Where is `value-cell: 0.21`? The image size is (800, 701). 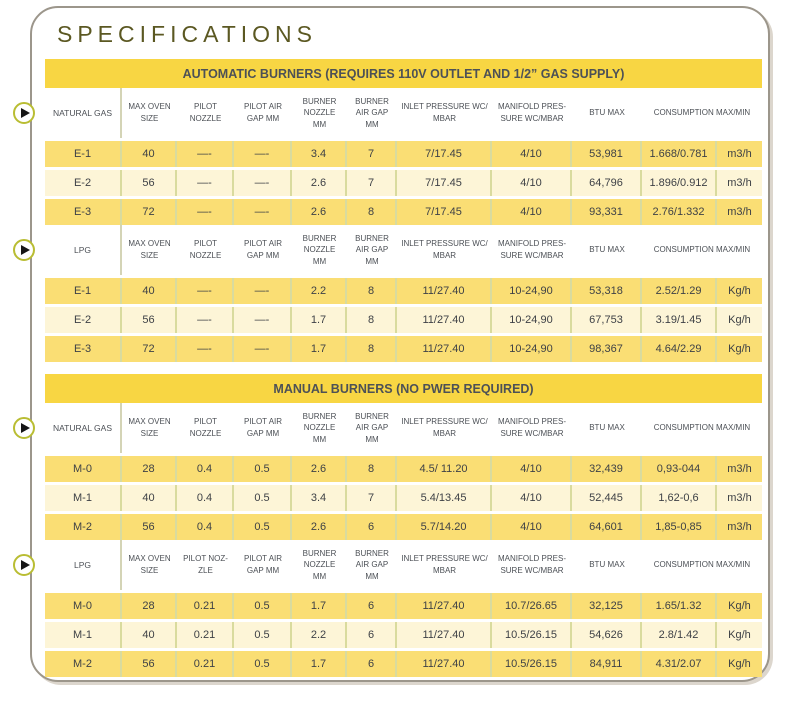 value-cell: 0.21 is located at coordinates (205, 635).